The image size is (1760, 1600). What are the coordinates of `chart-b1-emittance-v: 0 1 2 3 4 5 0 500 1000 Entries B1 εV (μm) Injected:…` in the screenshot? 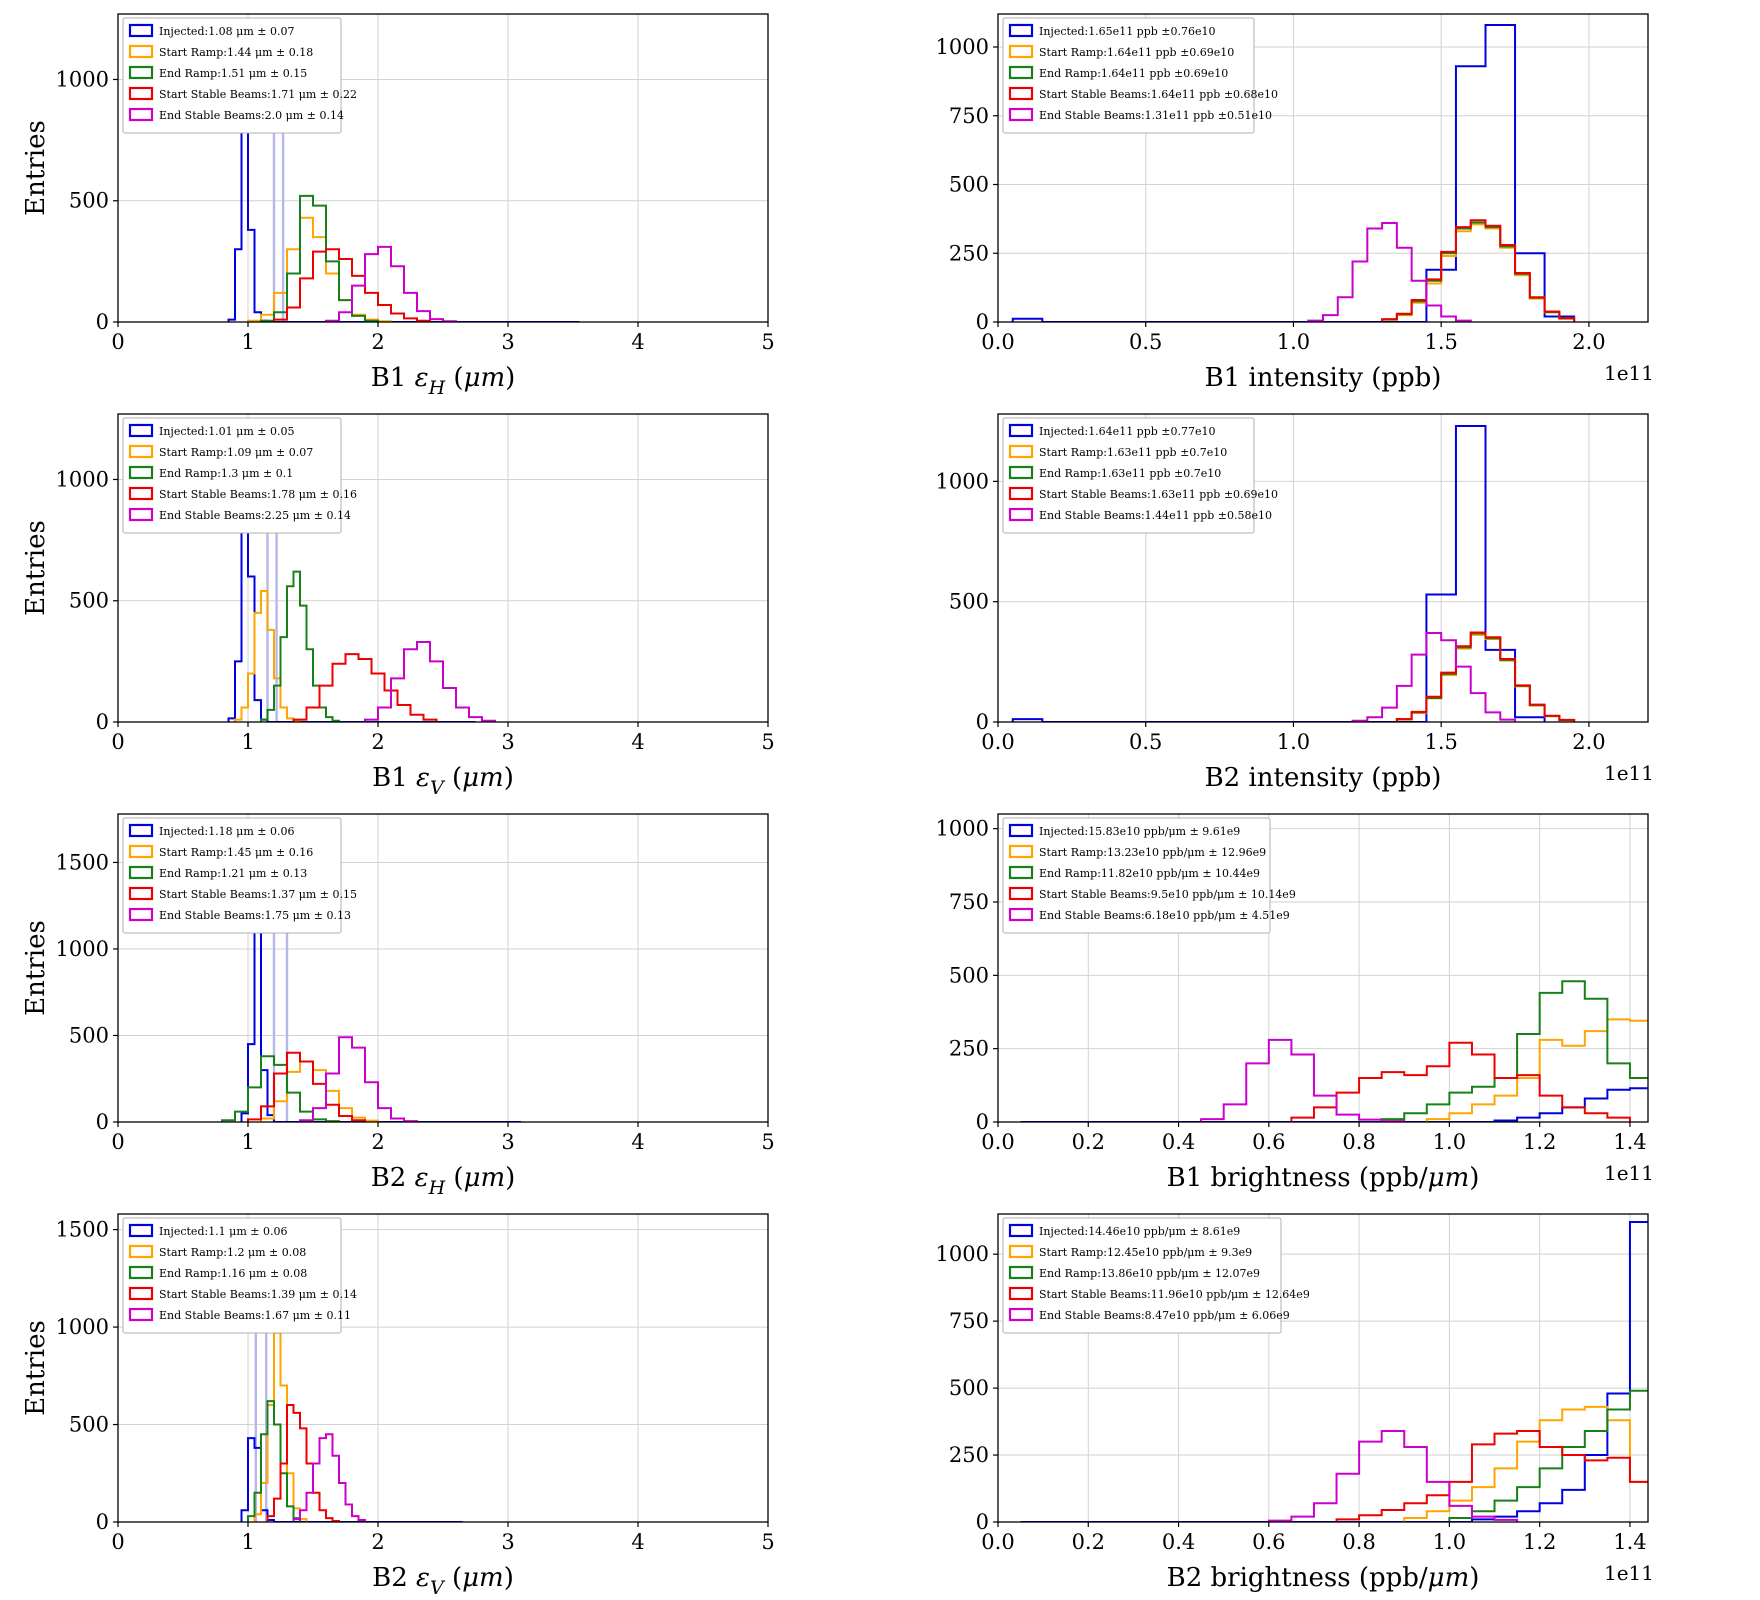 It's located at (398, 606).